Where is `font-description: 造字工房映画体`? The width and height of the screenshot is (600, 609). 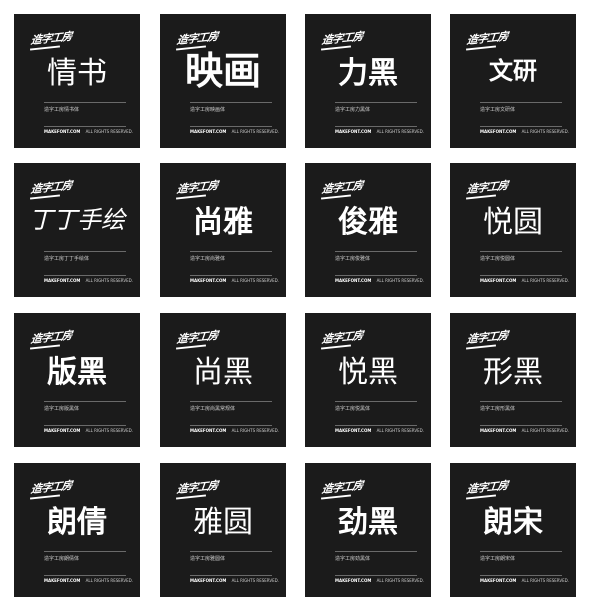
font-description: 造字工房映画体 is located at coordinates (208, 110).